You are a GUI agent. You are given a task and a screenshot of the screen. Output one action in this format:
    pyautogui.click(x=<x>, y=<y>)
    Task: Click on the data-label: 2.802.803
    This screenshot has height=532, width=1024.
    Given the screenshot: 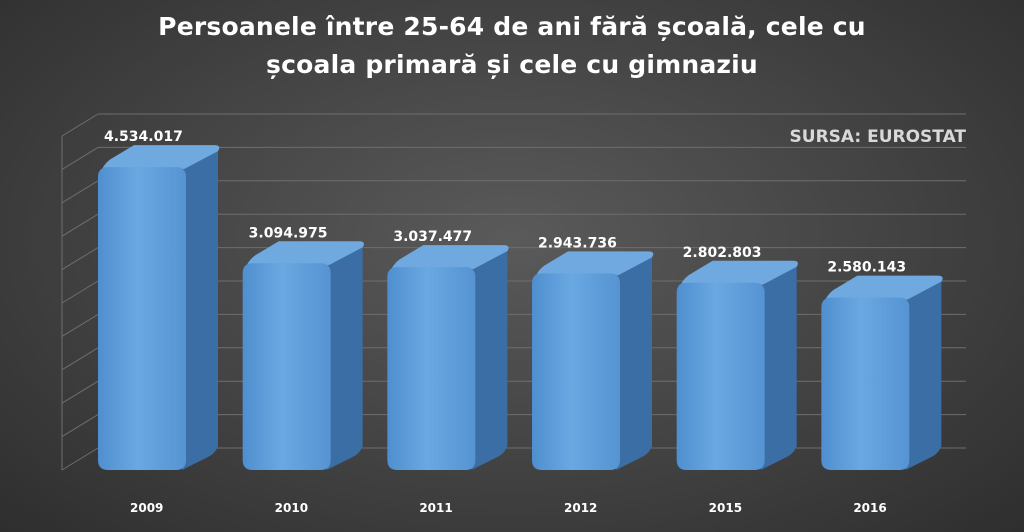 What is the action you would take?
    pyautogui.click(x=722, y=253)
    